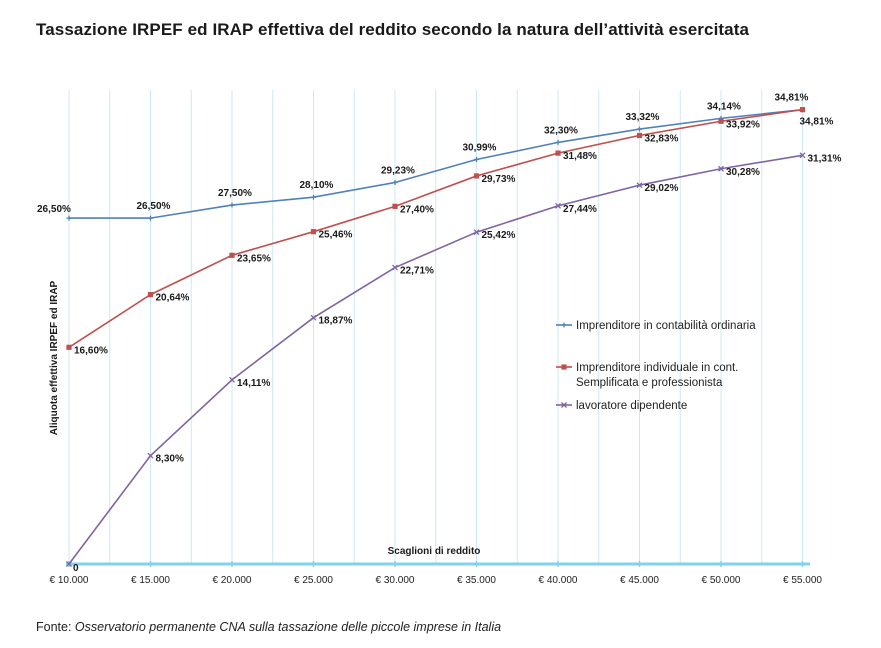 This screenshot has height=648, width=881. Describe the element at coordinates (235, 193) in the screenshot. I see `data-label: 27,50%` at that location.